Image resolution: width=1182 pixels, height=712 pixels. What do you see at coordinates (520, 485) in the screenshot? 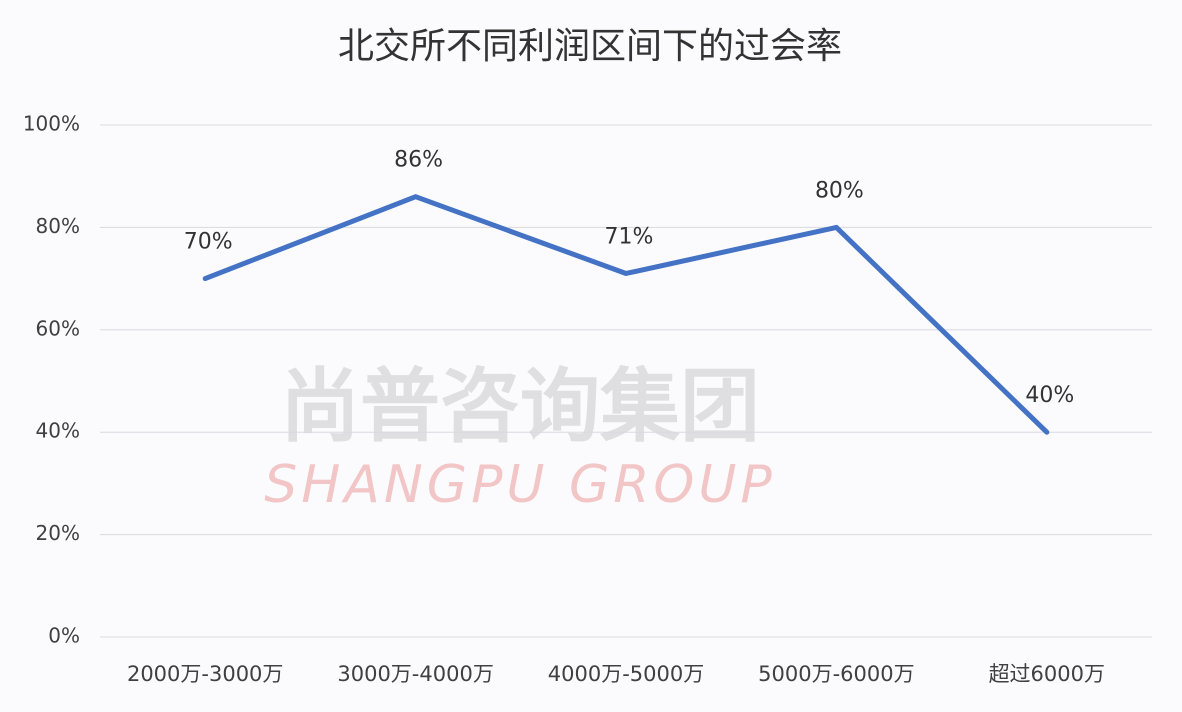
I see `watermark: SHANGPU GROUP` at bounding box center [520, 485].